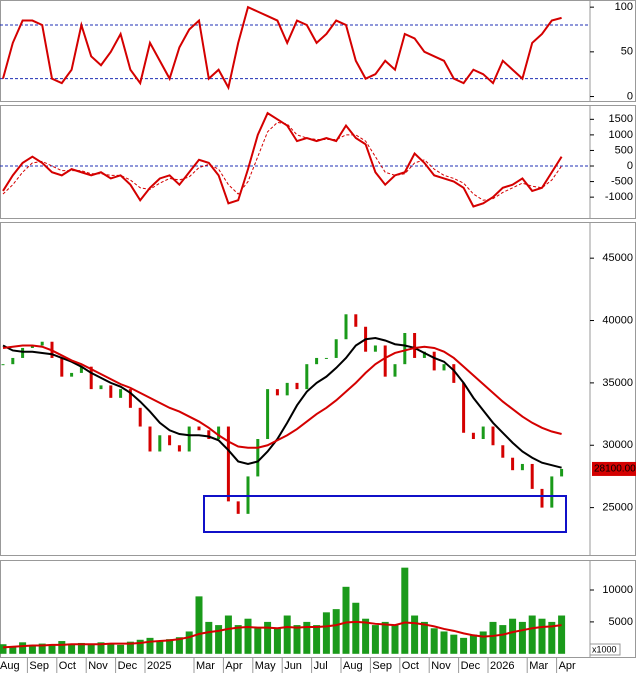  Describe the element at coordinates (205, 666) in the screenshot. I see `x-tick-label: Mar` at that location.